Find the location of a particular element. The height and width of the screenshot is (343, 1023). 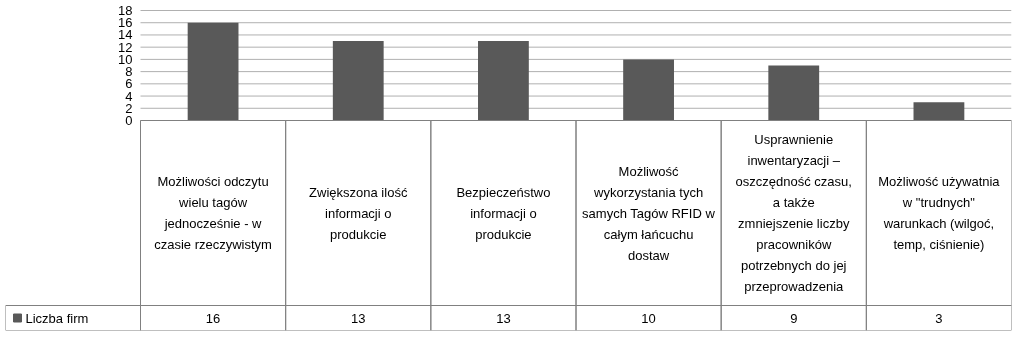

legend-label: Liczba firm is located at coordinates (57, 318).